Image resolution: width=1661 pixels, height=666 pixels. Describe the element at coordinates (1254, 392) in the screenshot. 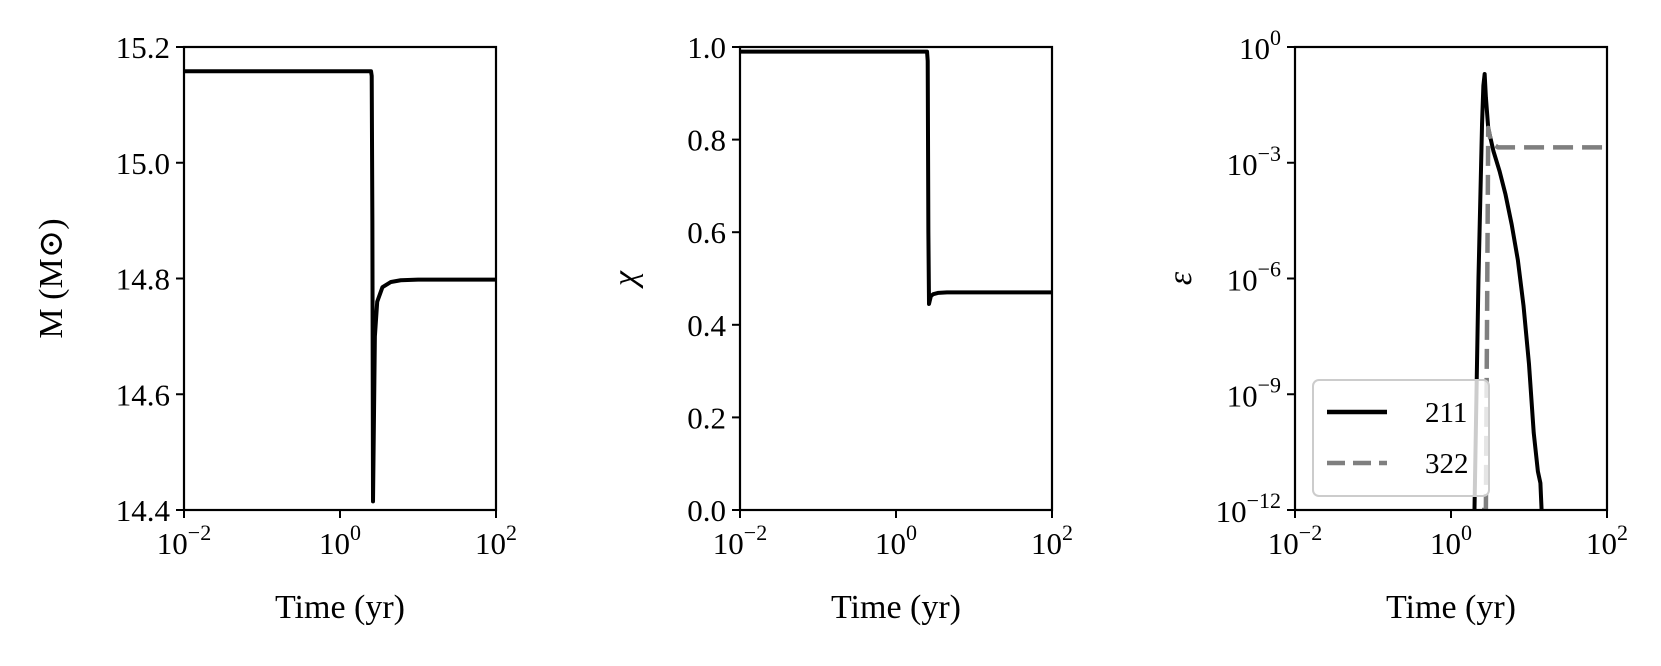

I see `y-tick-label: 10⁻⁹` at that location.